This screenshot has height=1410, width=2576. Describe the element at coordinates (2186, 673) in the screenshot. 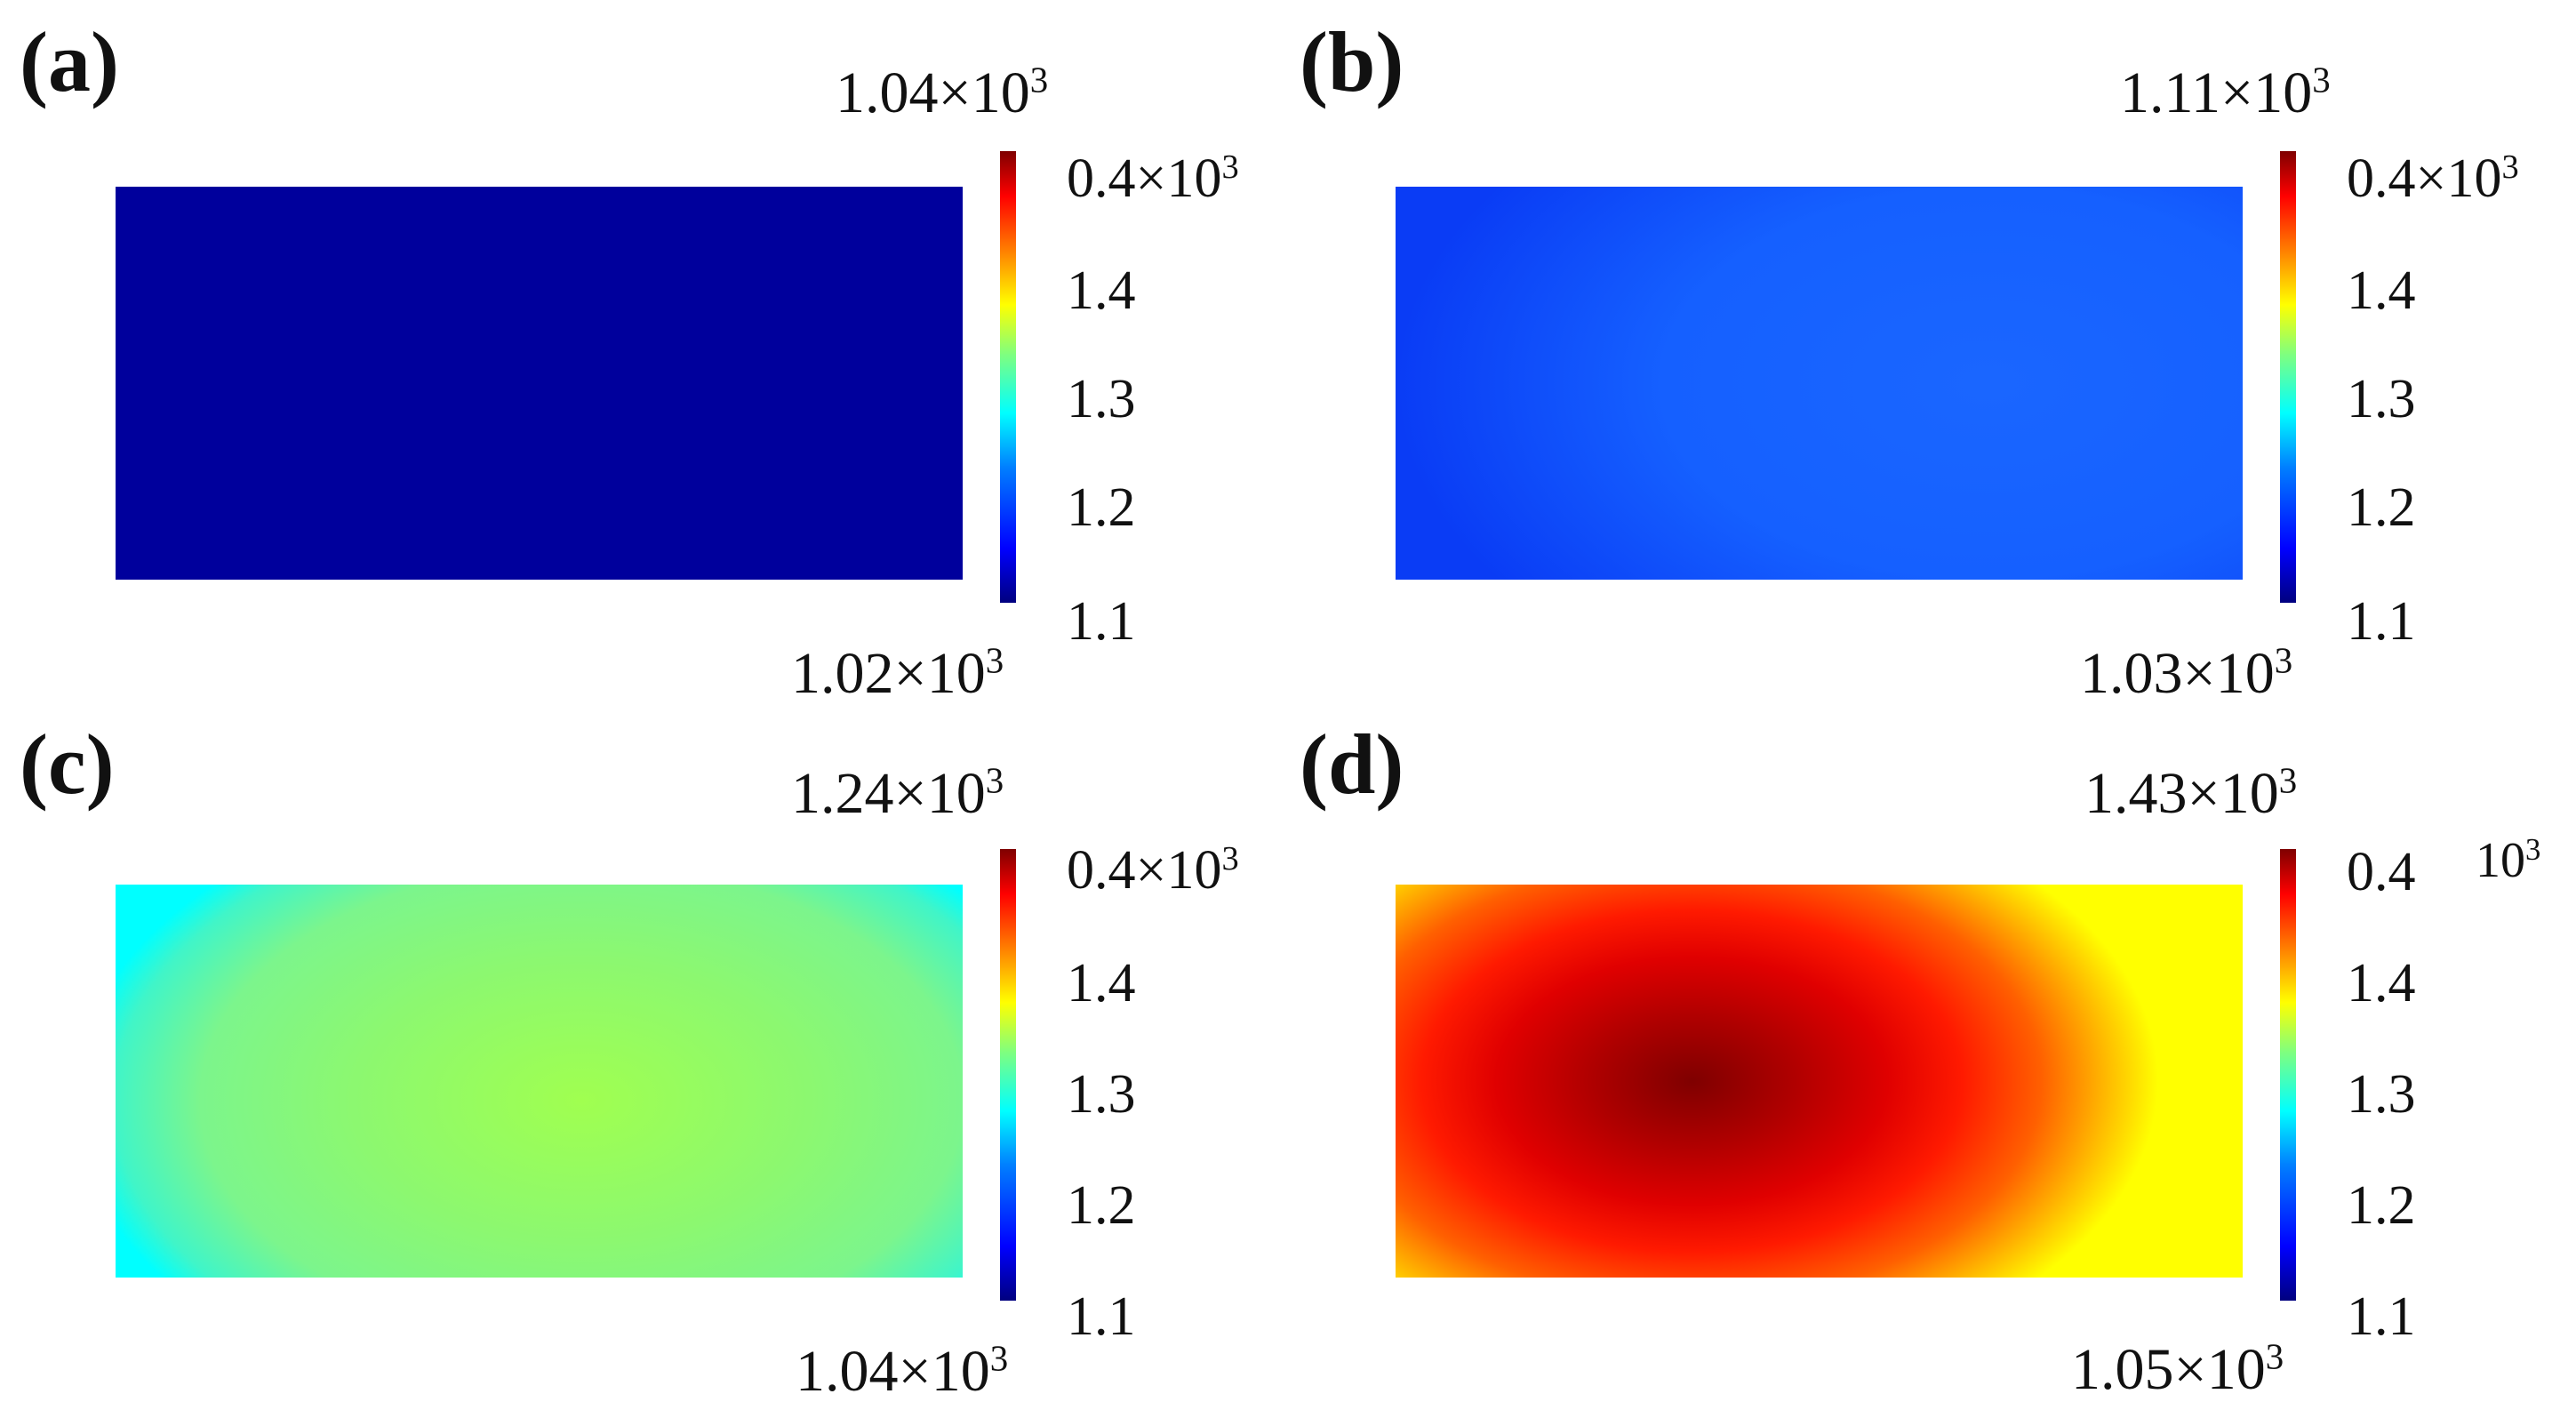

I see `min-value-label: 1.03×103` at that location.